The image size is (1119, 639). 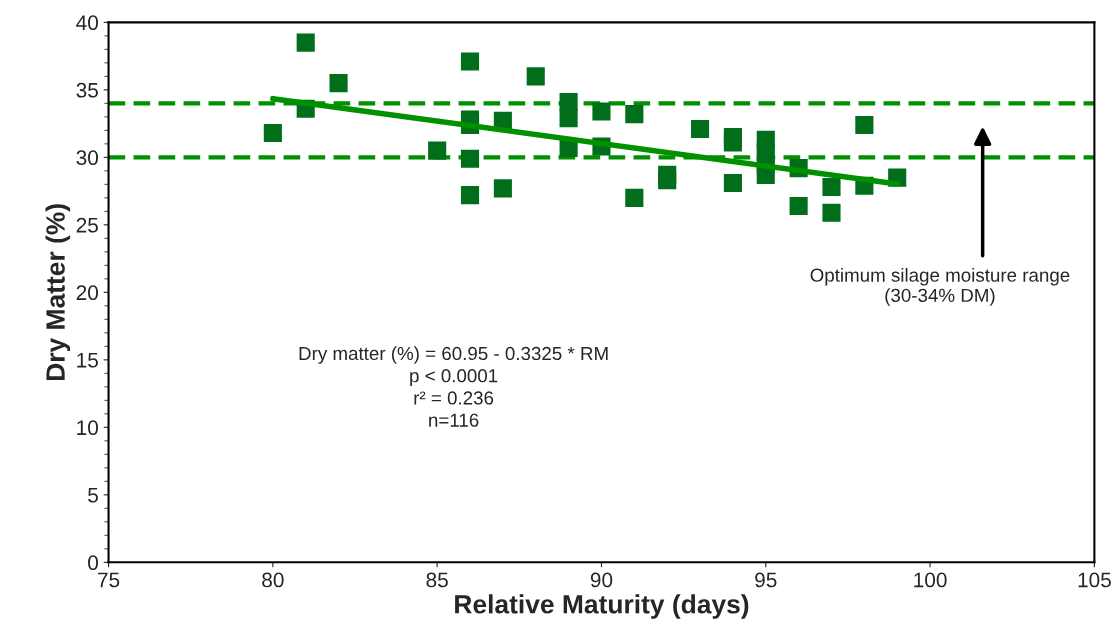 What do you see at coordinates (87, 158) in the screenshot?
I see `y-tick-label: 30` at bounding box center [87, 158].